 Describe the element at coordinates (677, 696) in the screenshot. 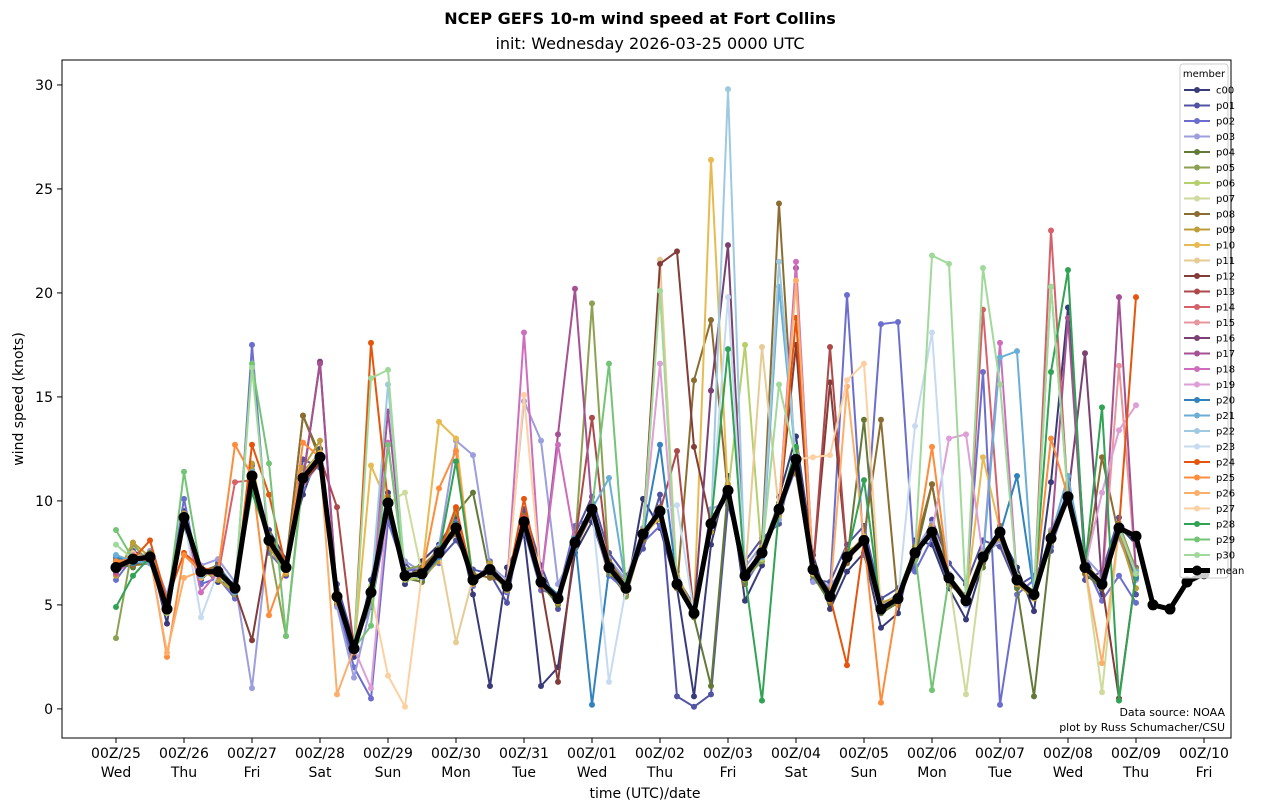

I see `data-point-p01` at that location.